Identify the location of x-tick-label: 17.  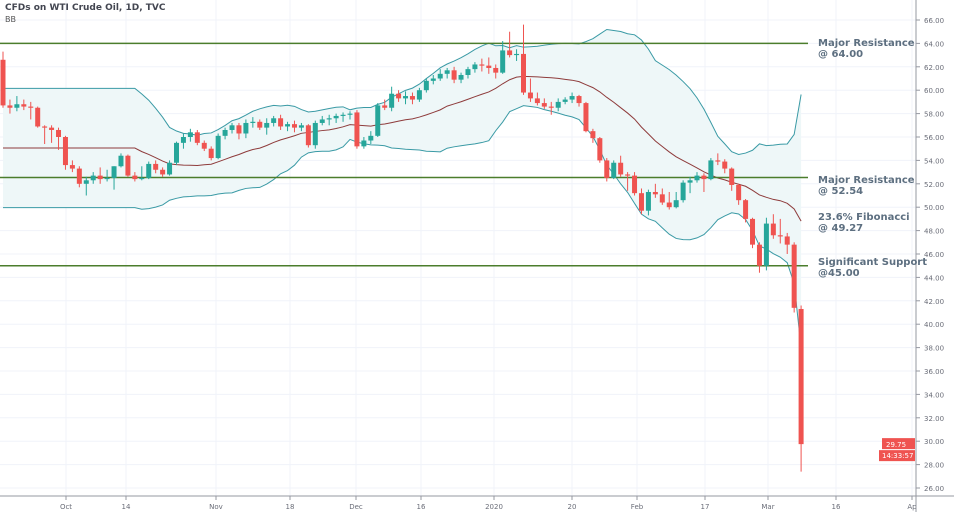
(705, 507).